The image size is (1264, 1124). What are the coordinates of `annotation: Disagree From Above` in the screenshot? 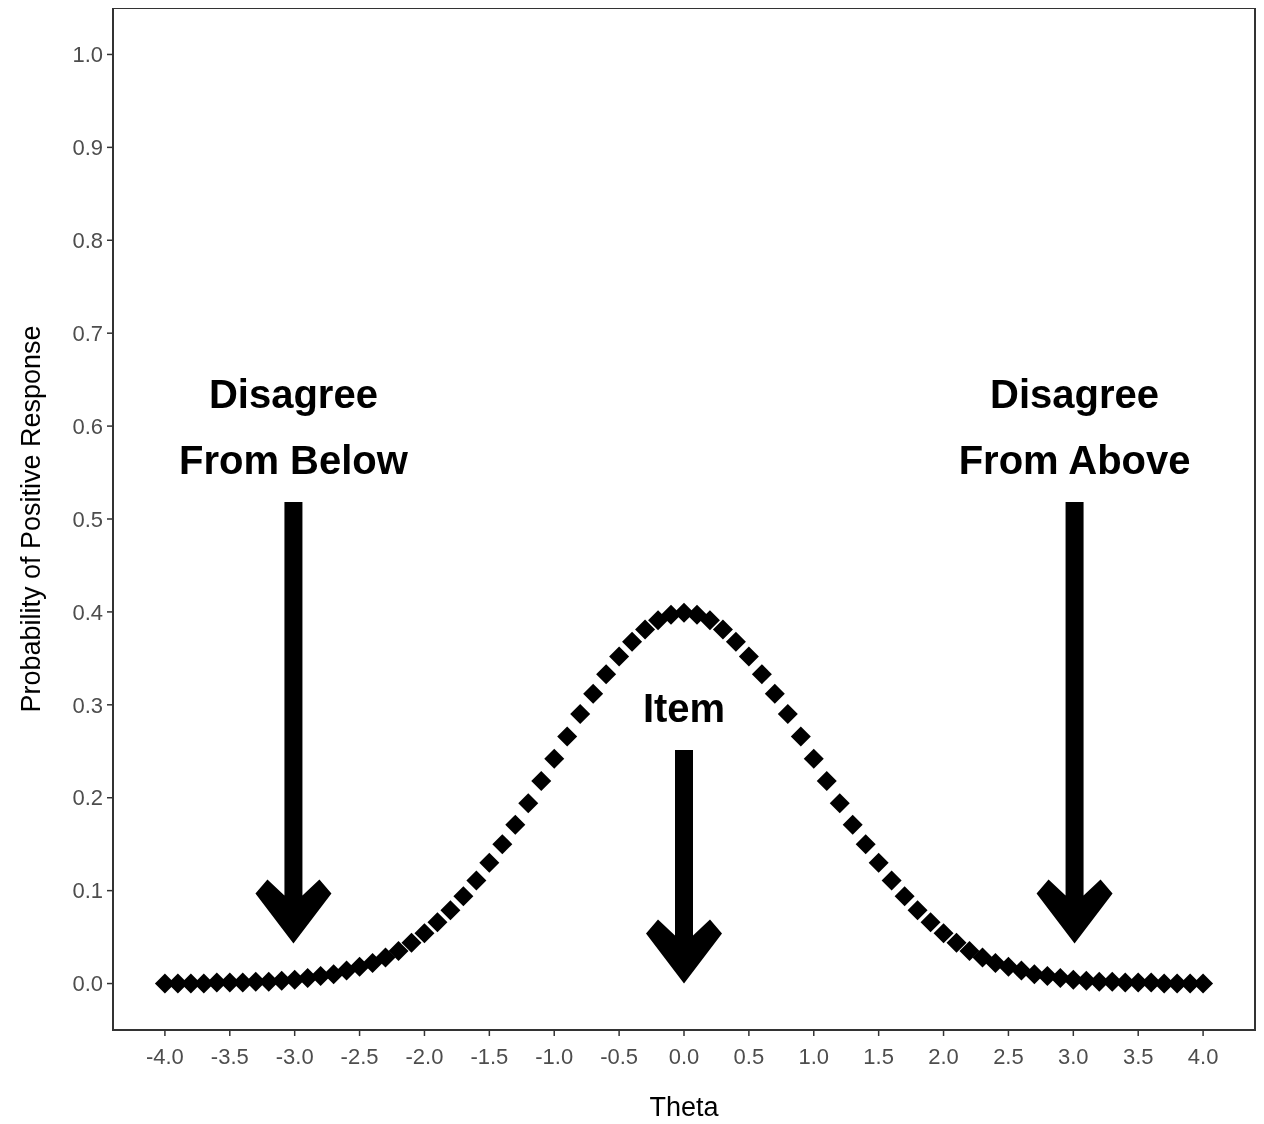 It's located at (1074, 427).